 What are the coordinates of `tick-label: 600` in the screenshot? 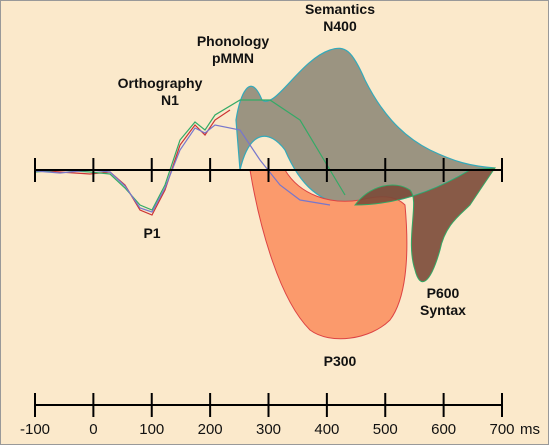 It's located at (443, 429).